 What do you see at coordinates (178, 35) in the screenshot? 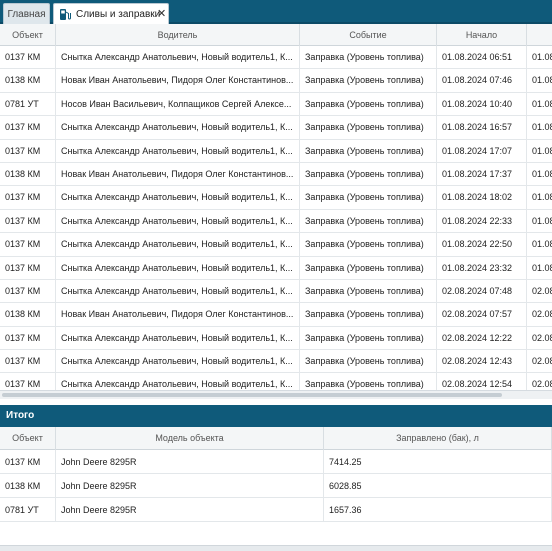
I see `column-header-driver: Водитель` at bounding box center [178, 35].